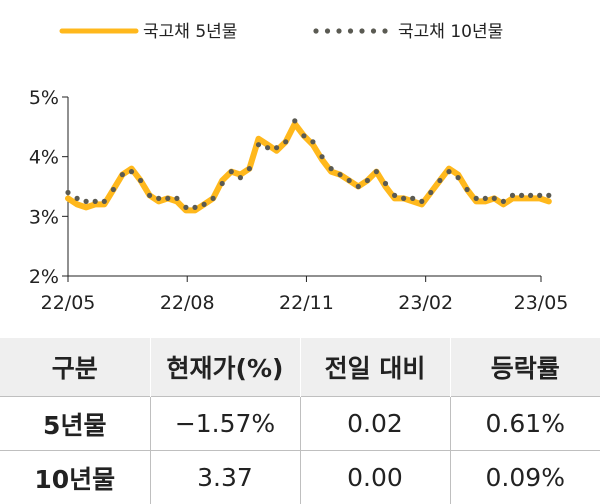  I want to click on header-category: 구분, so click(75, 367).